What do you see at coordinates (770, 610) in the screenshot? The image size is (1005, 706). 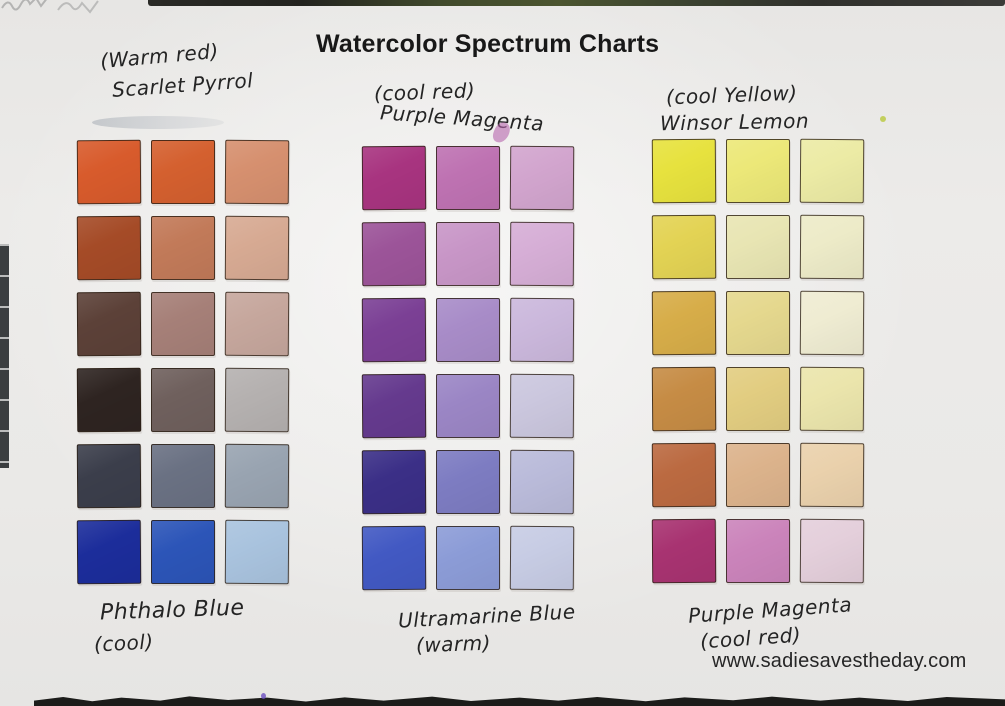 I see `chart-bottom-label-line1: Purple Magenta` at bounding box center [770, 610].